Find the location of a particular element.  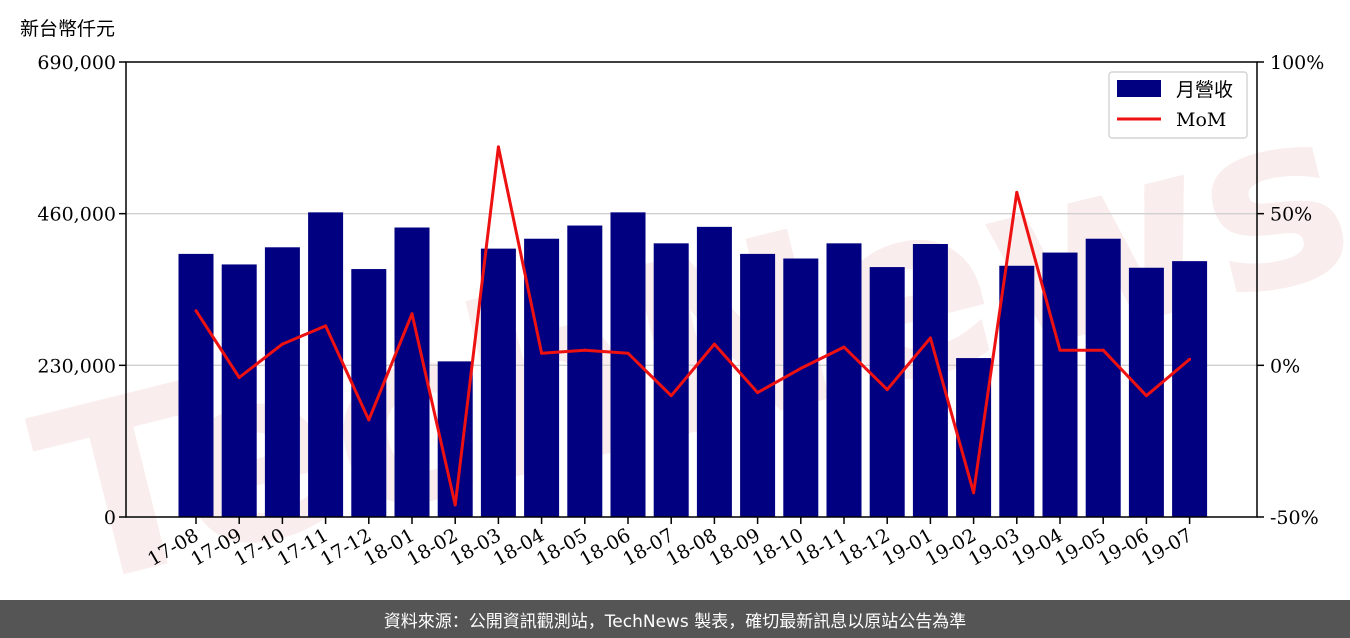

left-axis: 0 230,000 460,000 690,000 is located at coordinates (81, 290).